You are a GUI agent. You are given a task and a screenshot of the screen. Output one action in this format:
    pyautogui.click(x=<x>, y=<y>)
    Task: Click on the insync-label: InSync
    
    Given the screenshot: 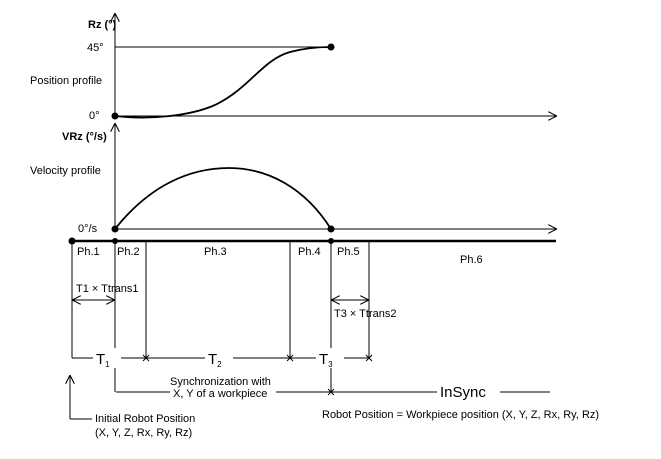 What is the action you would take?
    pyautogui.click(x=463, y=392)
    